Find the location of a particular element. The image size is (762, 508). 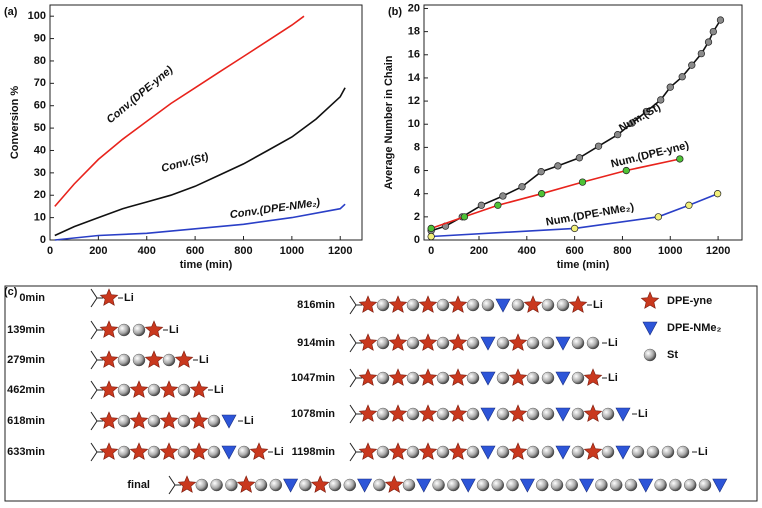

series-annotation: Conv.(St) is located at coordinates (185, 163).